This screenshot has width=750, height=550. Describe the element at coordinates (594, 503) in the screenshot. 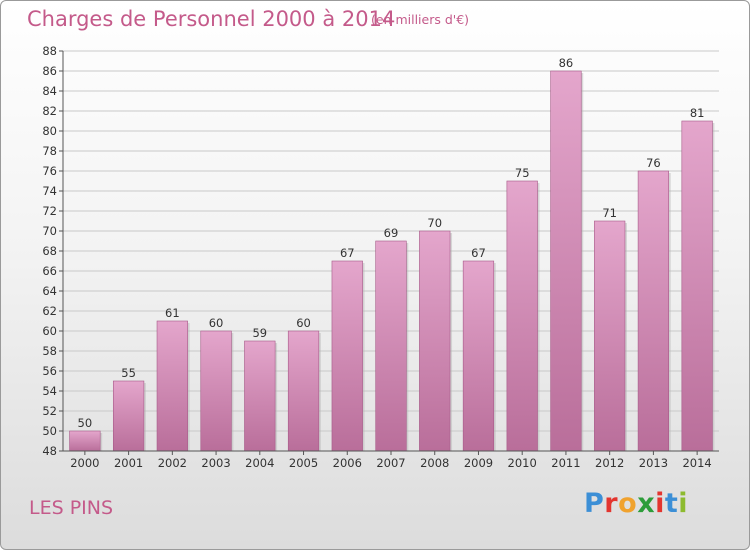

I see `logo-letter: P` at that location.